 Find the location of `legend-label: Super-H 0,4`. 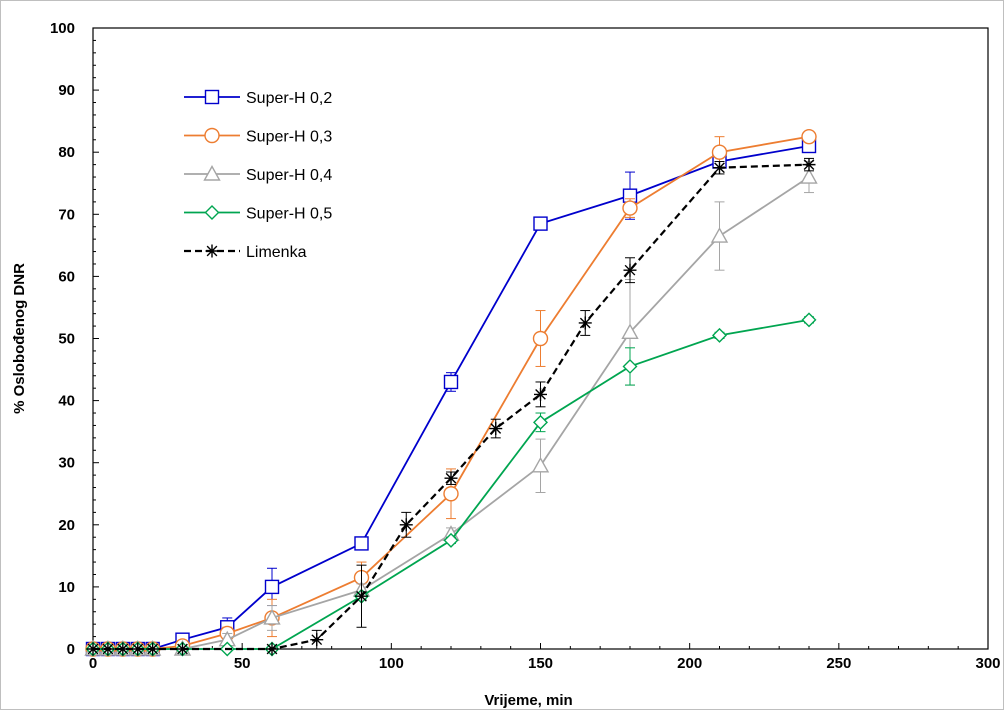

legend-label: Super-H 0,4 is located at coordinates (289, 175).